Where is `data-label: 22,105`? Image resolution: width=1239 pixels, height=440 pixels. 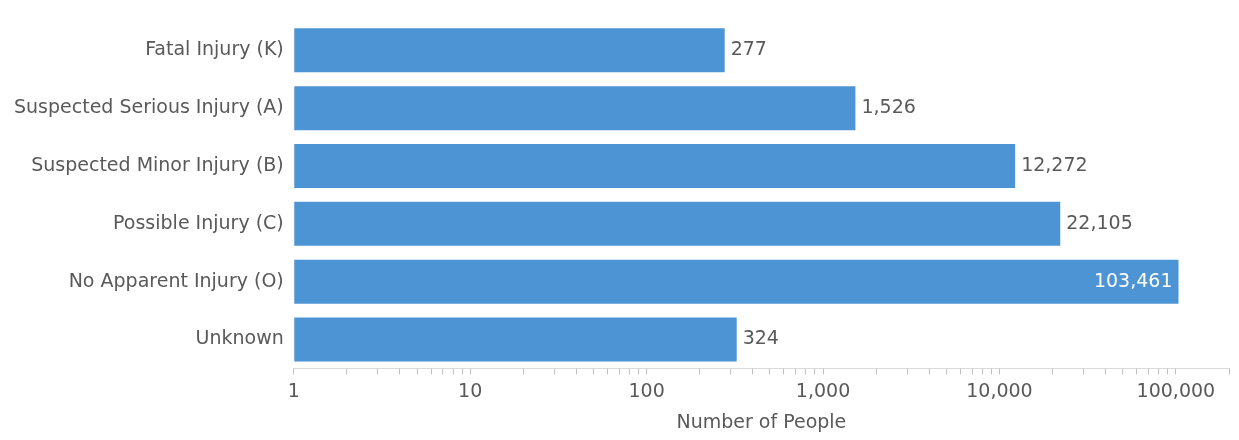
data-label: 22,105 is located at coordinates (1099, 221).